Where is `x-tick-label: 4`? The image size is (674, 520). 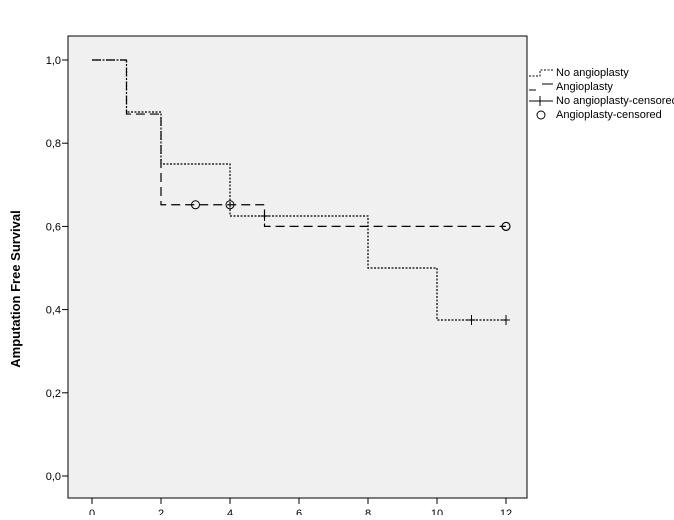
x-tick-label: 4 is located at coordinates (230, 511).